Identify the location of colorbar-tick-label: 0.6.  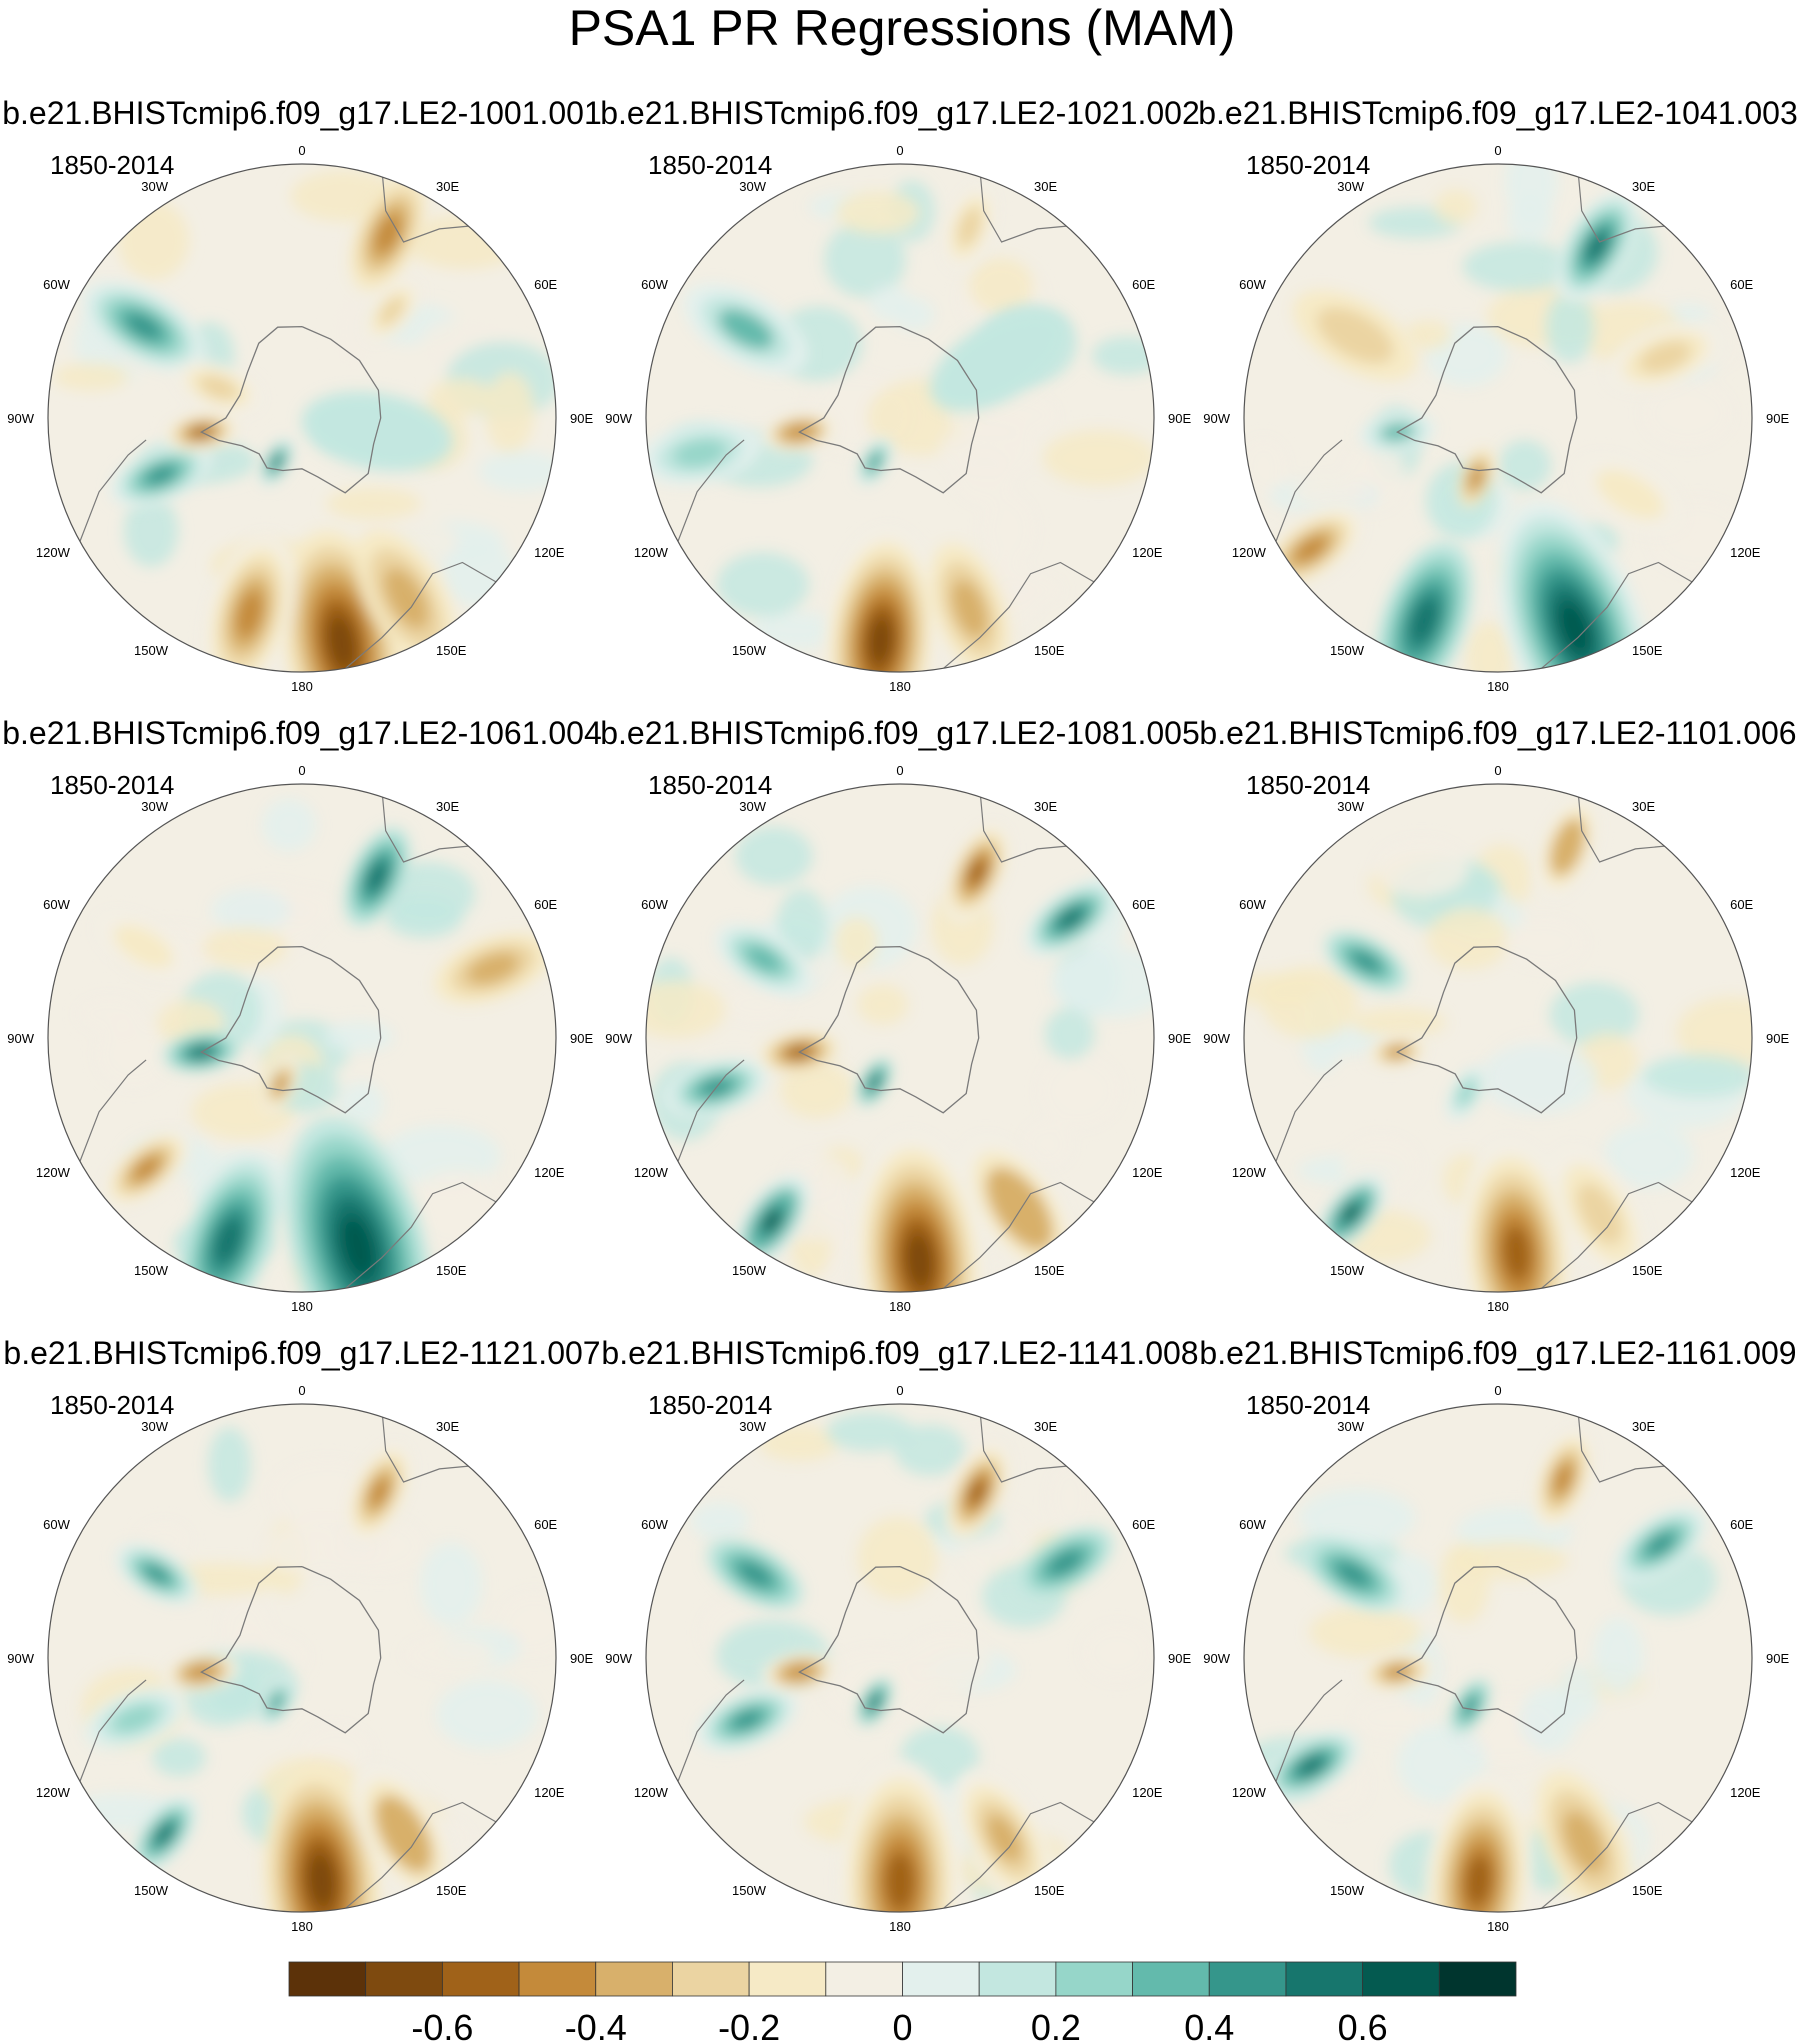
(1363, 2024).